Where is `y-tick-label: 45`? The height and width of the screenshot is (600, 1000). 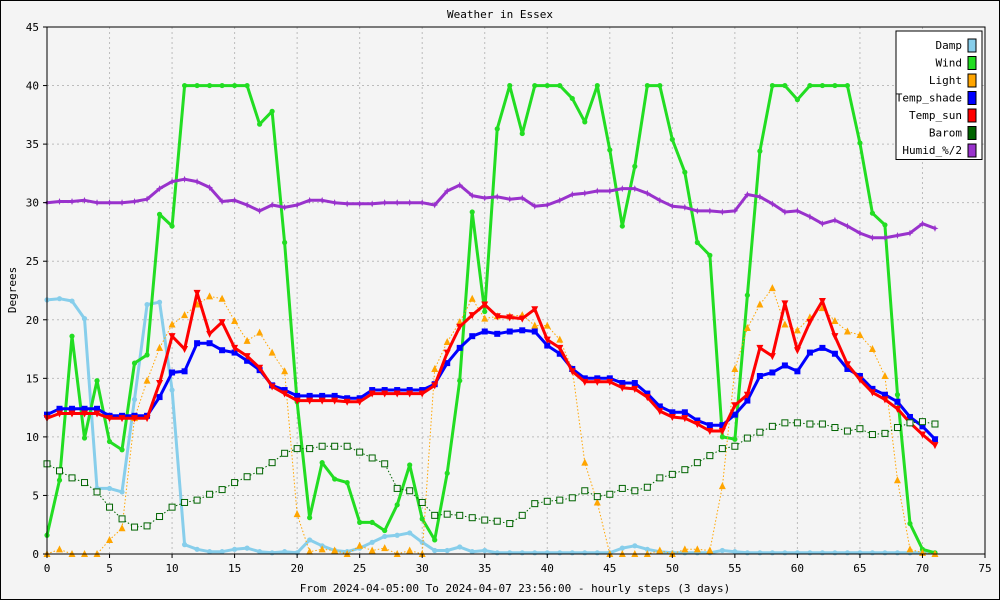
y-tick-label: 45 is located at coordinates (32, 27).